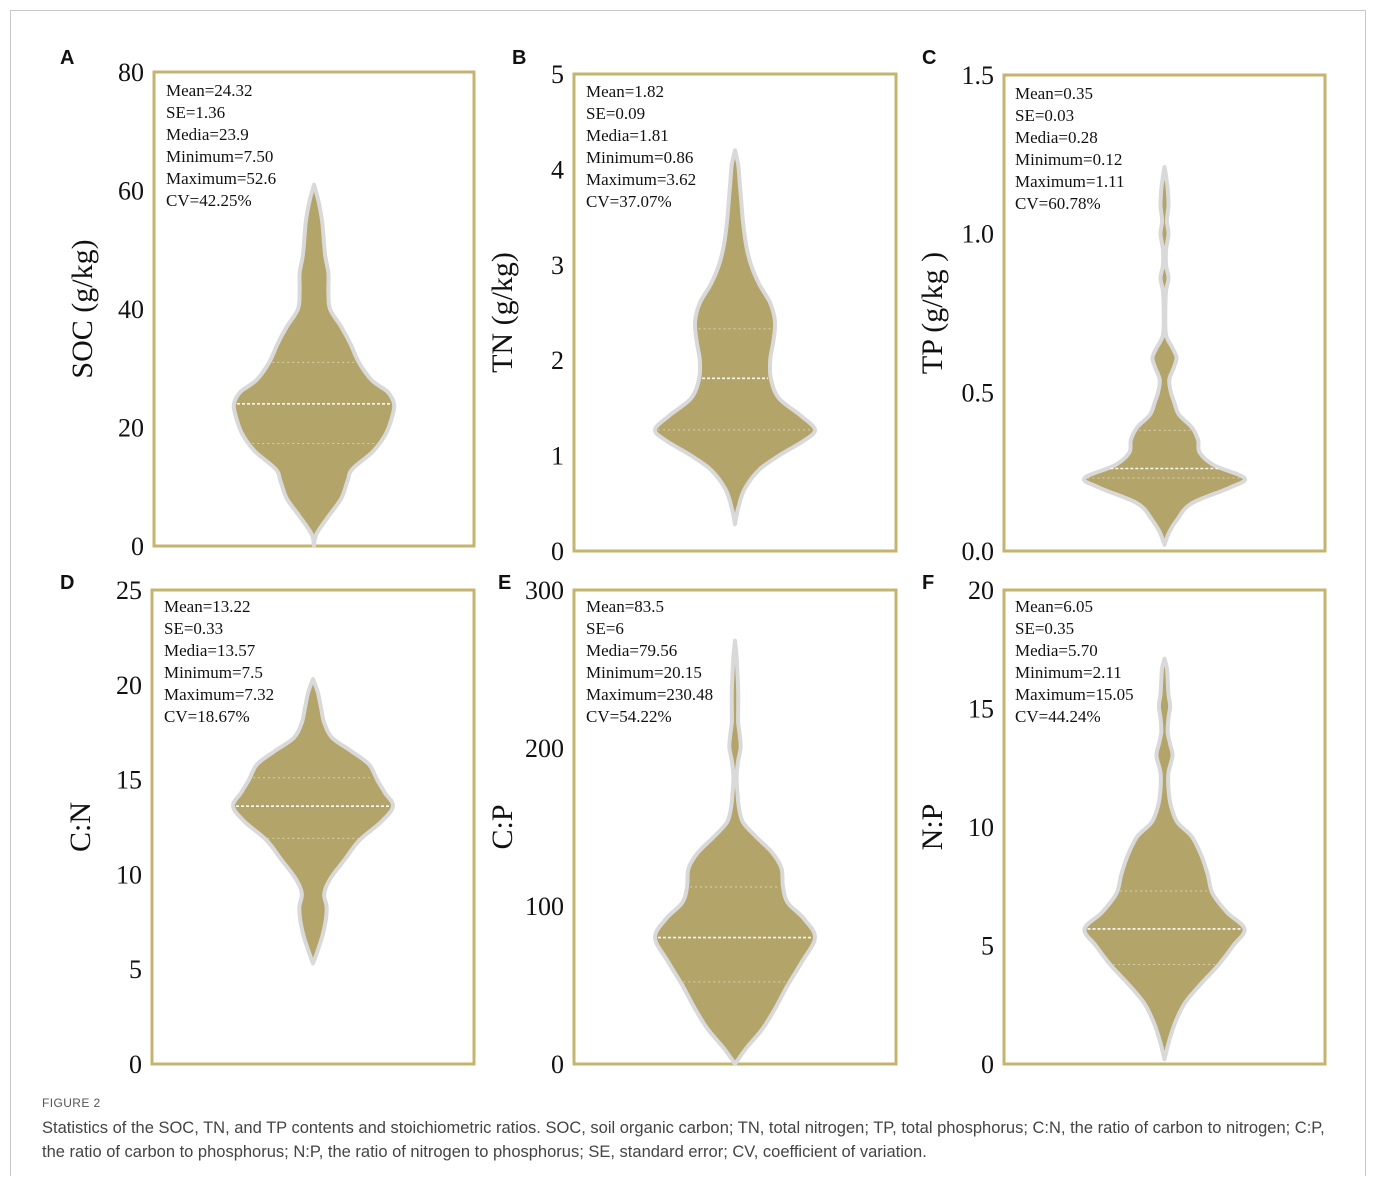  I want to click on y-axis-label-b: TN (g/kg), so click(502, 312).